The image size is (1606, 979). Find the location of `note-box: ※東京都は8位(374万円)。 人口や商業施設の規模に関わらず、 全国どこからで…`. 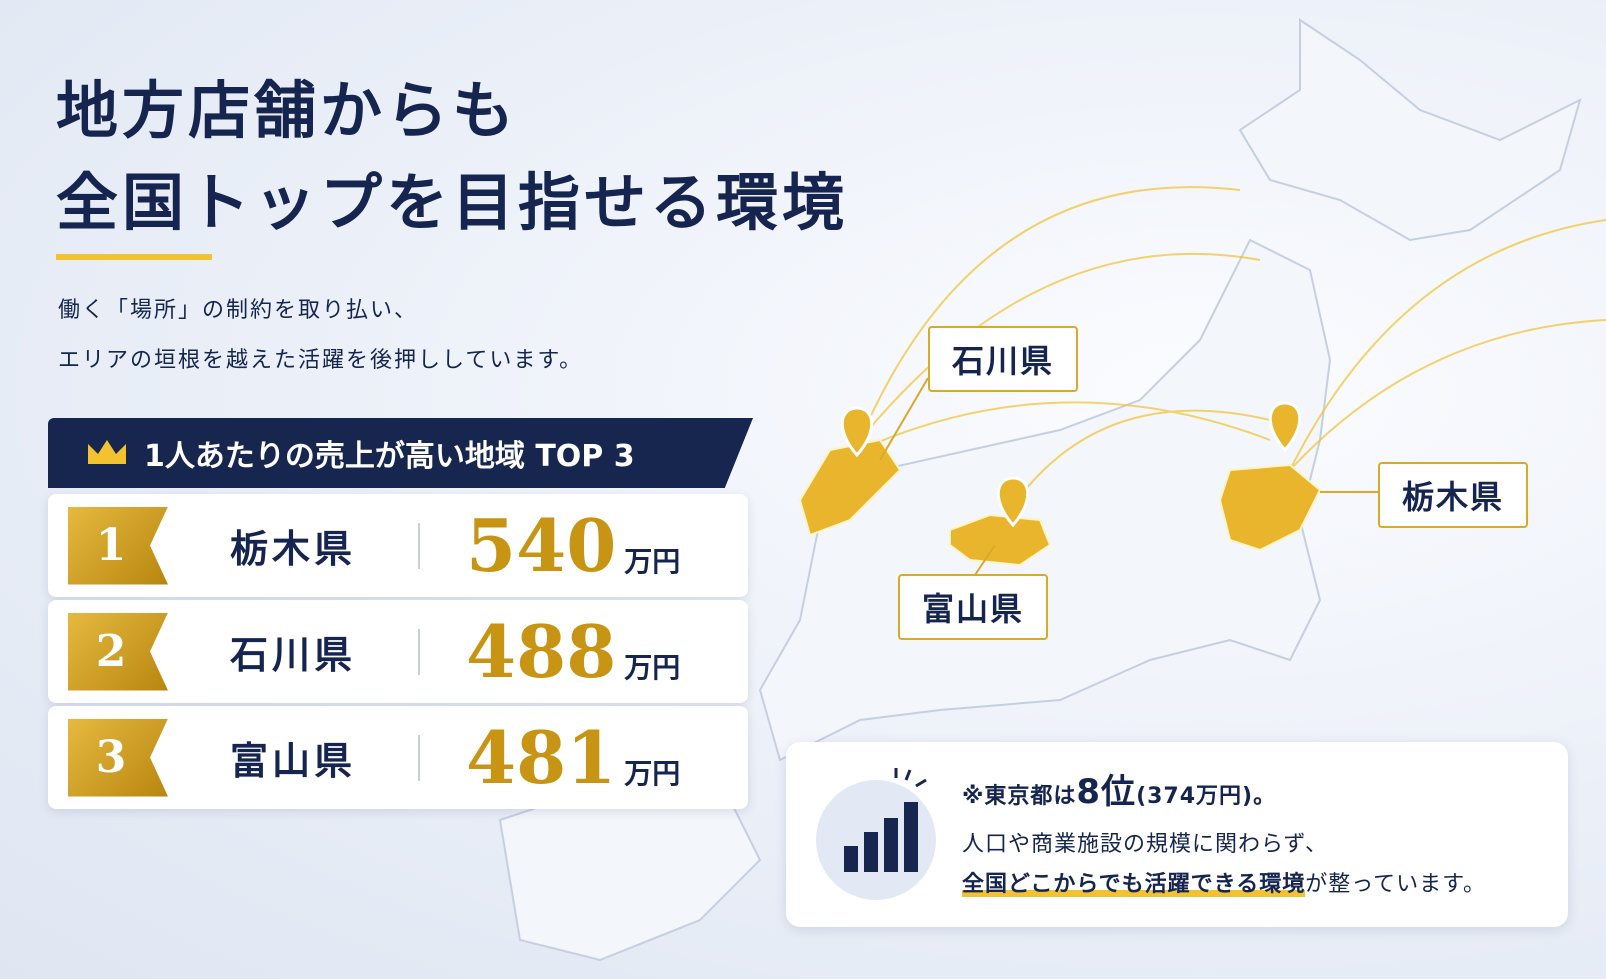

note-box: ※東京都は8位(374万円)。 人口や商業施設の規模に関わらず、 全国どこからで… is located at coordinates (1177, 834).